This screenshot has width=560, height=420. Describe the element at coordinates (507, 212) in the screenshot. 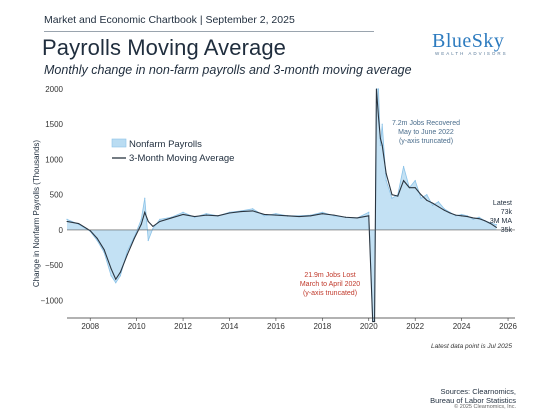

I see `annotation-latest: 73k` at that location.